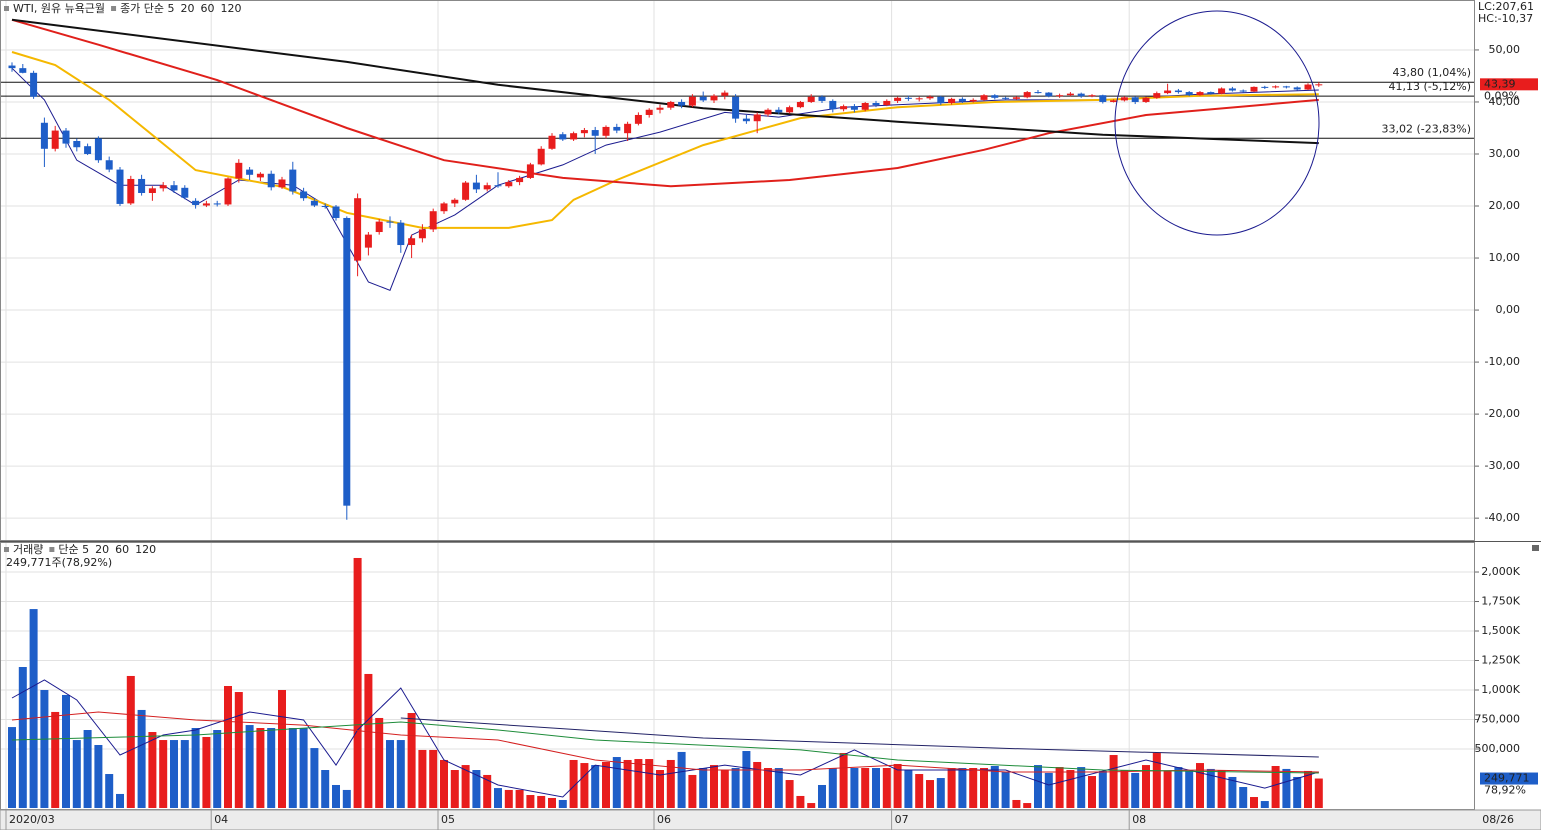 This screenshot has width=1541, height=830. I want to click on last-date: 08/26, so click(1498, 819).